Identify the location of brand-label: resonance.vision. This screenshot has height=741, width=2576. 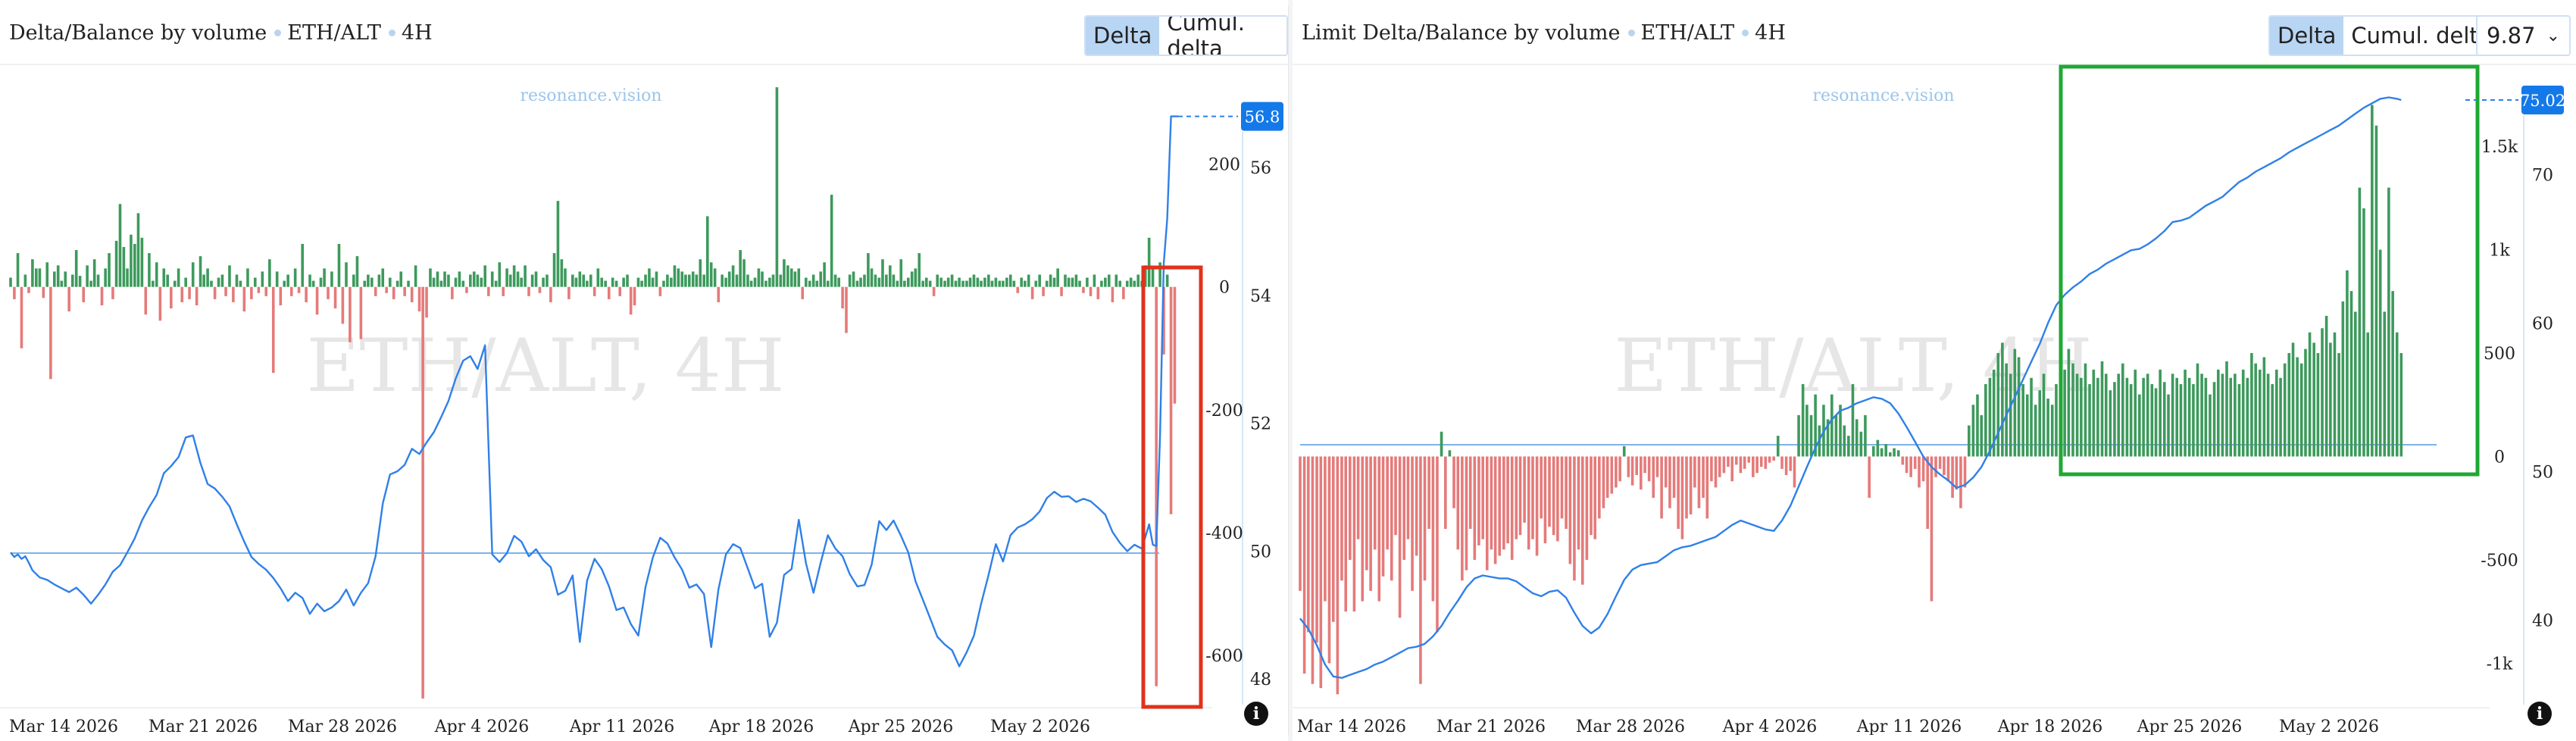
(1883, 95).